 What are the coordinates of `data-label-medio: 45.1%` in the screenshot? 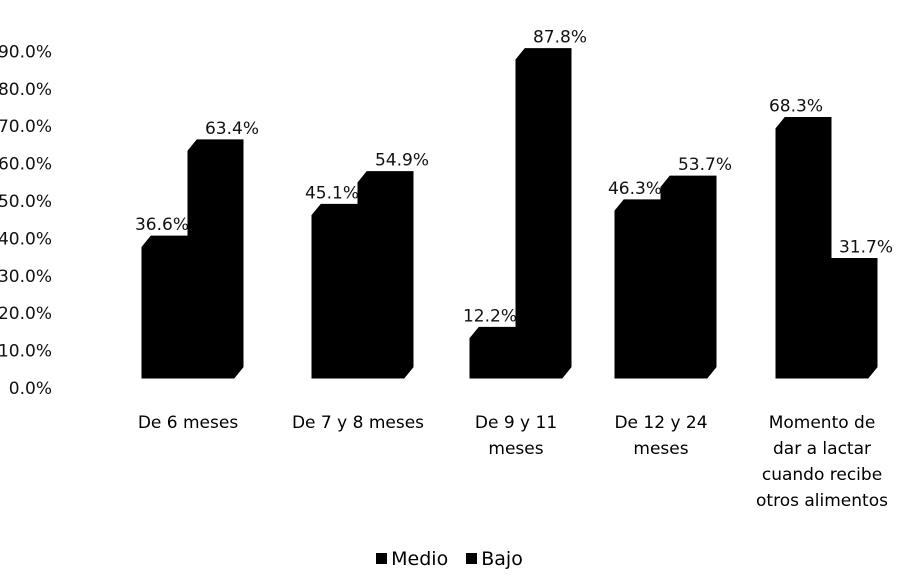 It's located at (332, 193).